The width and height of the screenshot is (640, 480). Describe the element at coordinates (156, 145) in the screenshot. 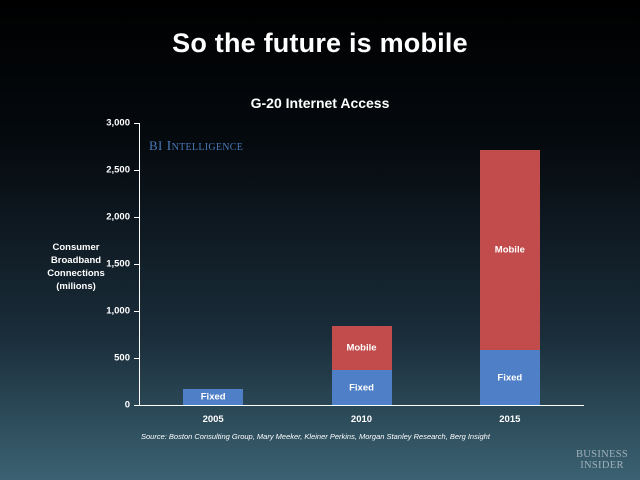

I see `watermark-bi: BI` at that location.